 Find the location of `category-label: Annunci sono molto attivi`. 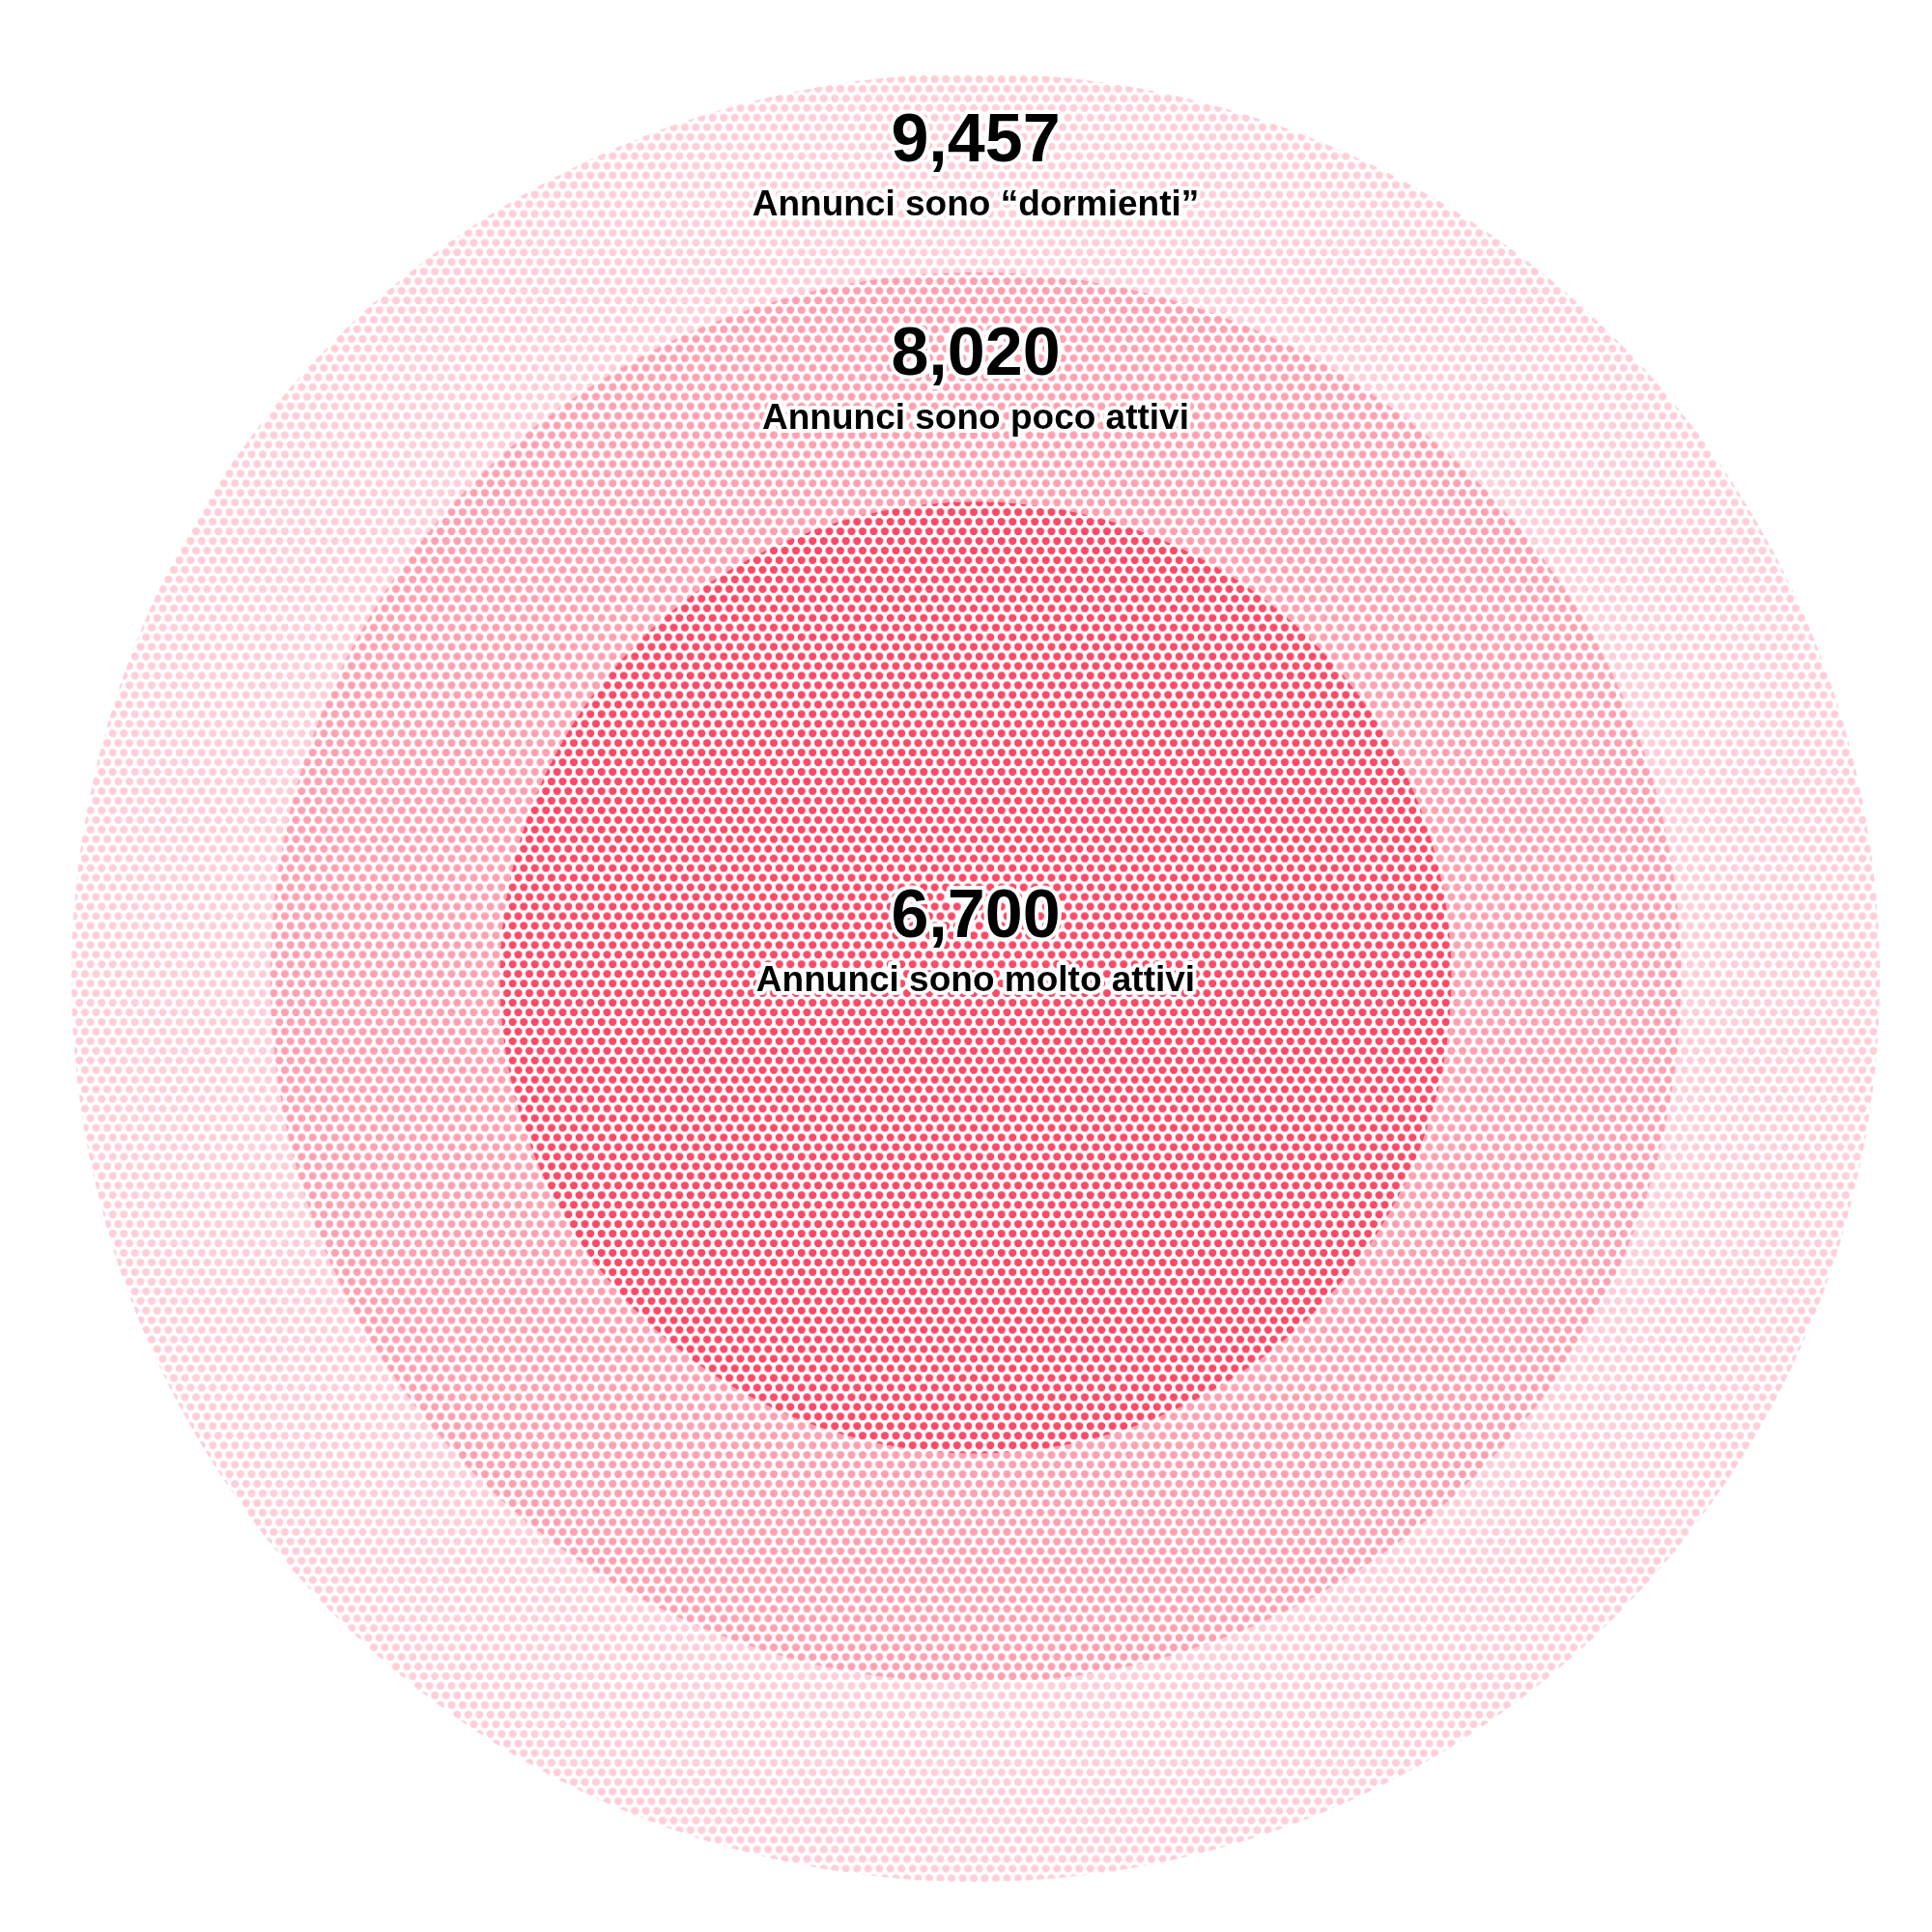

category-label: Annunci sono molto attivi is located at coordinates (975, 979).